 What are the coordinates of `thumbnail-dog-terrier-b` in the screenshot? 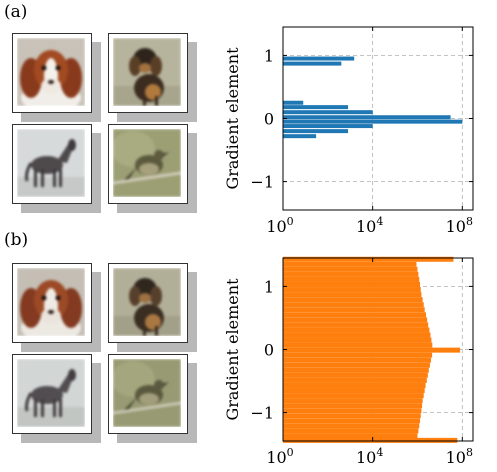 It's located at (152, 307).